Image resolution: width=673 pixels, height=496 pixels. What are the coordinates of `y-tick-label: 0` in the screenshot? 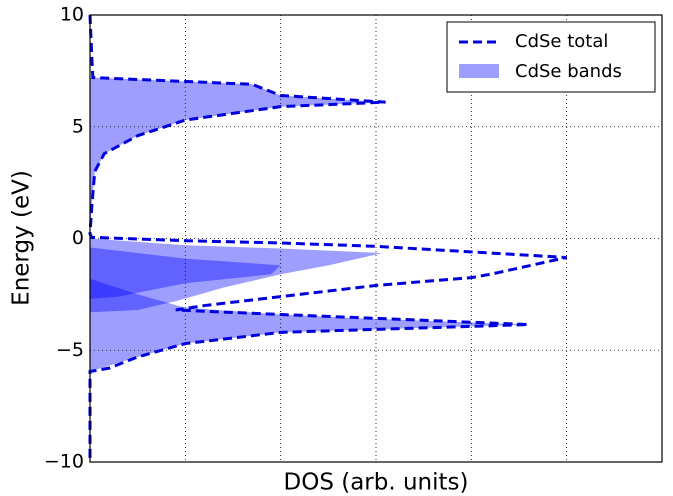 It's located at (78, 238).